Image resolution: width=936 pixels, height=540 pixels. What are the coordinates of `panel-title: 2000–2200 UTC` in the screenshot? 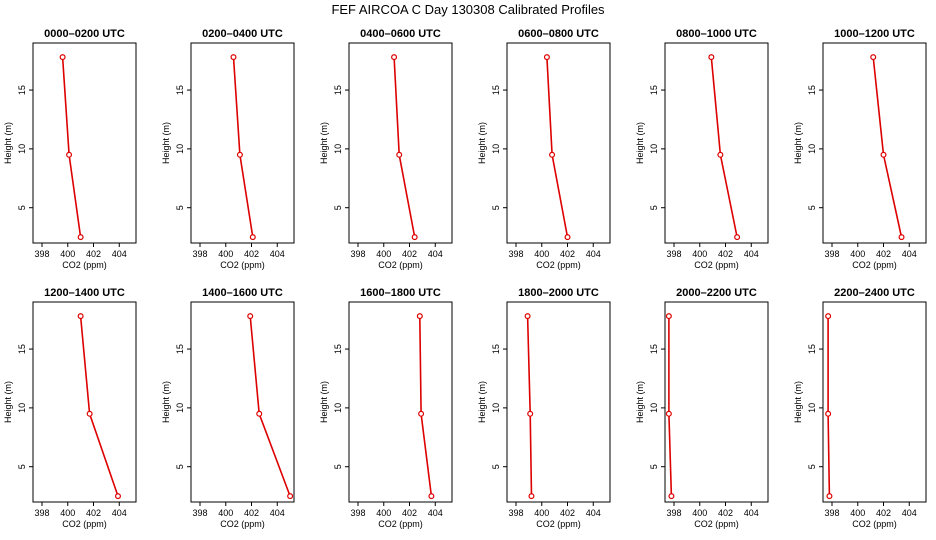 It's located at (716, 293).